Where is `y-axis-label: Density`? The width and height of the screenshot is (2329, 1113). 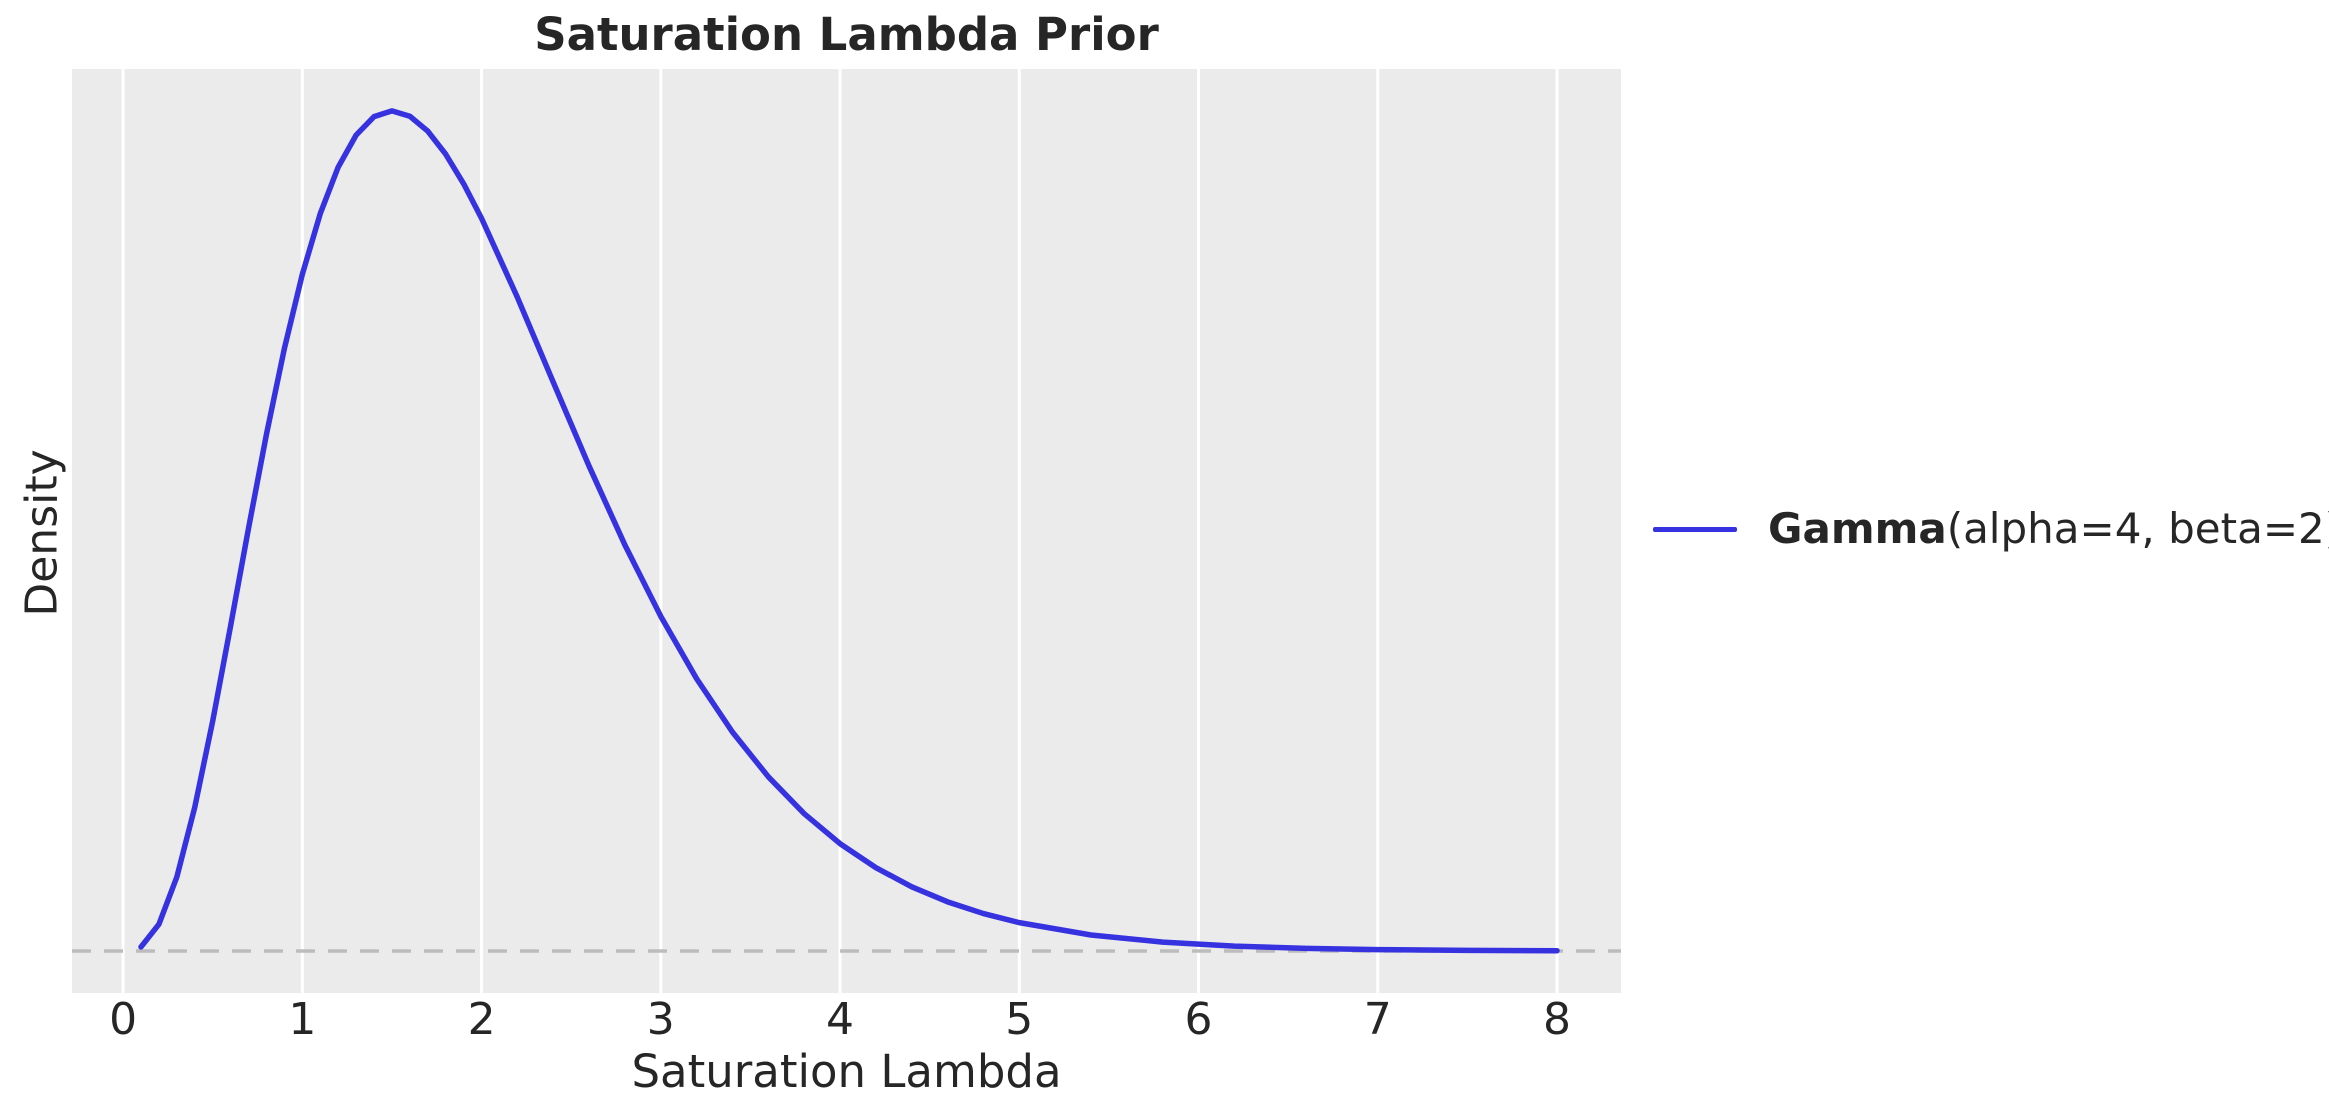 y-axis-label: Density is located at coordinates (42, 533).